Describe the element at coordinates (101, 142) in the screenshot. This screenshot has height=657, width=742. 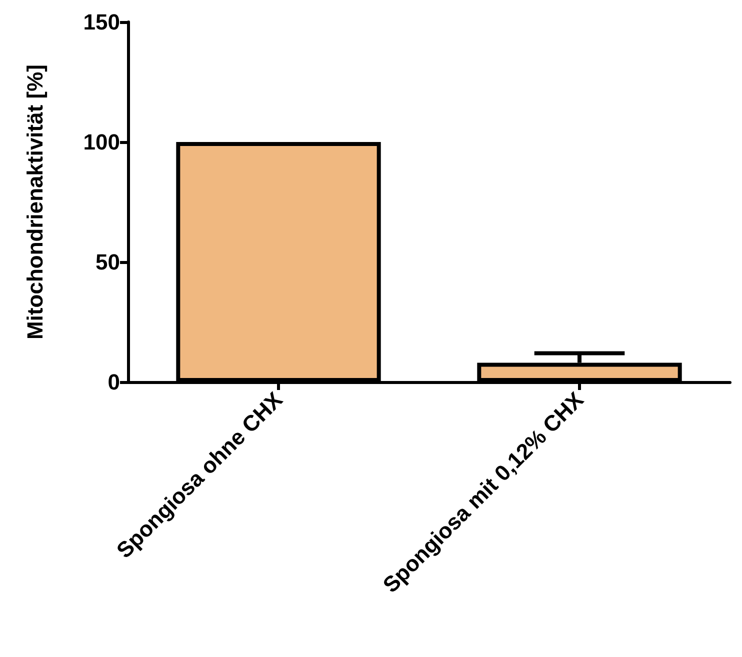
I see `y-tick-label: 100` at that location.